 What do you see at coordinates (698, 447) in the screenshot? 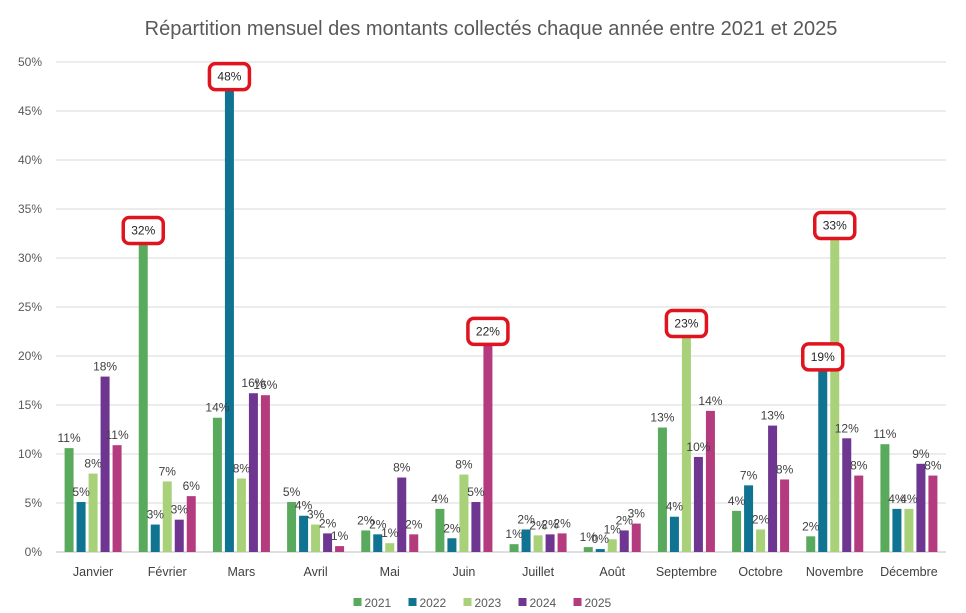
I see `data-label: 10%` at bounding box center [698, 447].